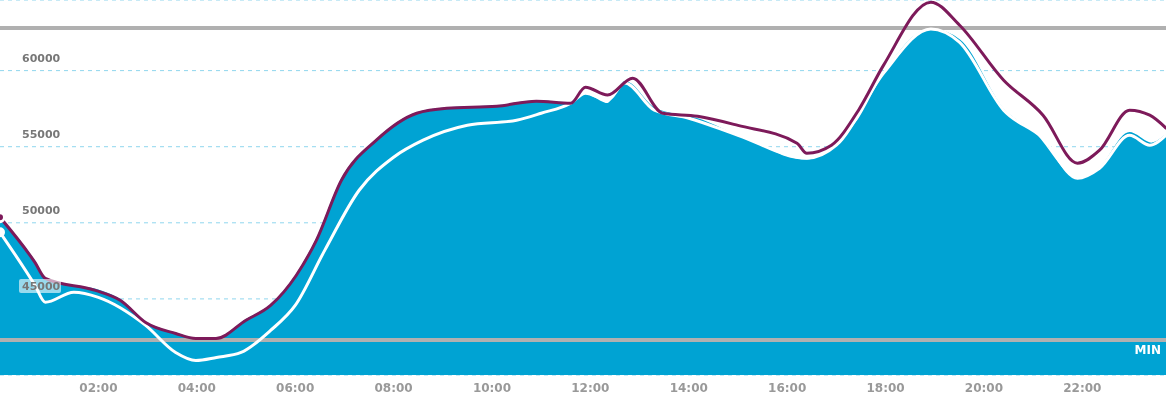  I want to click on y-tick-label: 50000, so click(41, 210).